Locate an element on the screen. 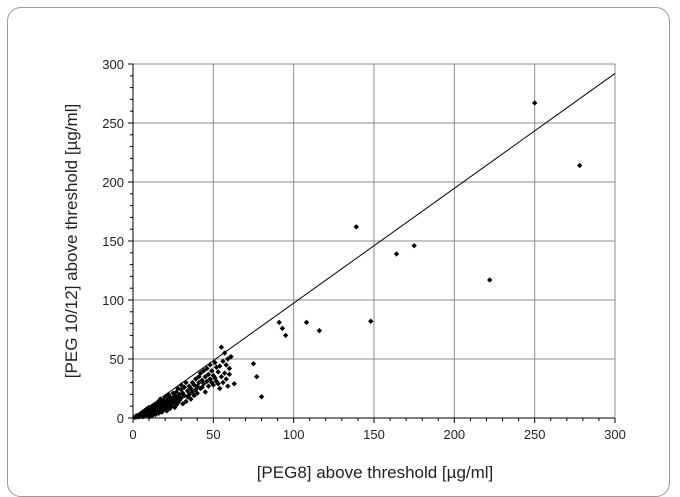 Image resolution: width=680 pixels, height=497 pixels. y-tick-label: 50 is located at coordinates (117, 359).